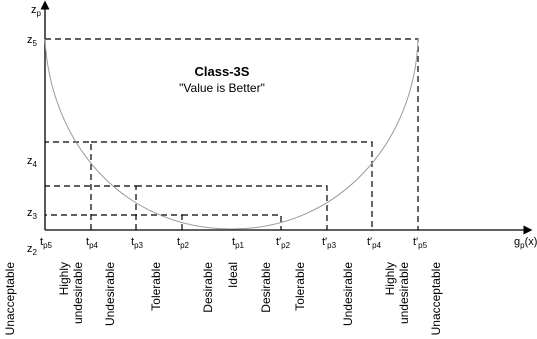 This screenshot has width=537, height=339. Describe the element at coordinates (32, 41) in the screenshot. I see `y-tick-label: z5` at that location.